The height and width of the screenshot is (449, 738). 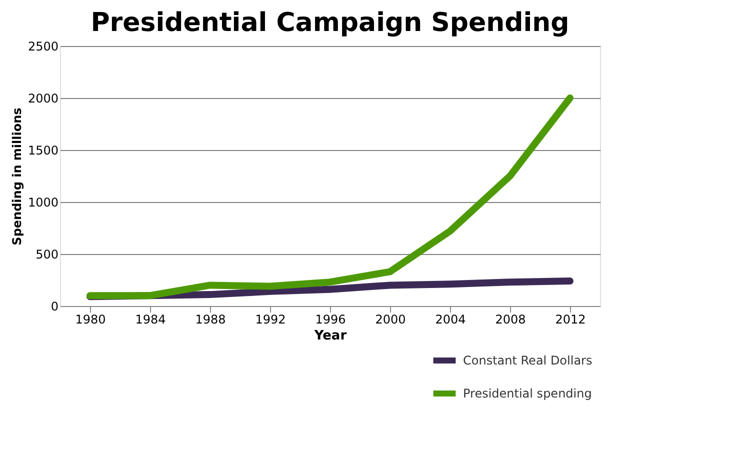 I want to click on x-tick-label: 2012, so click(x=570, y=319).